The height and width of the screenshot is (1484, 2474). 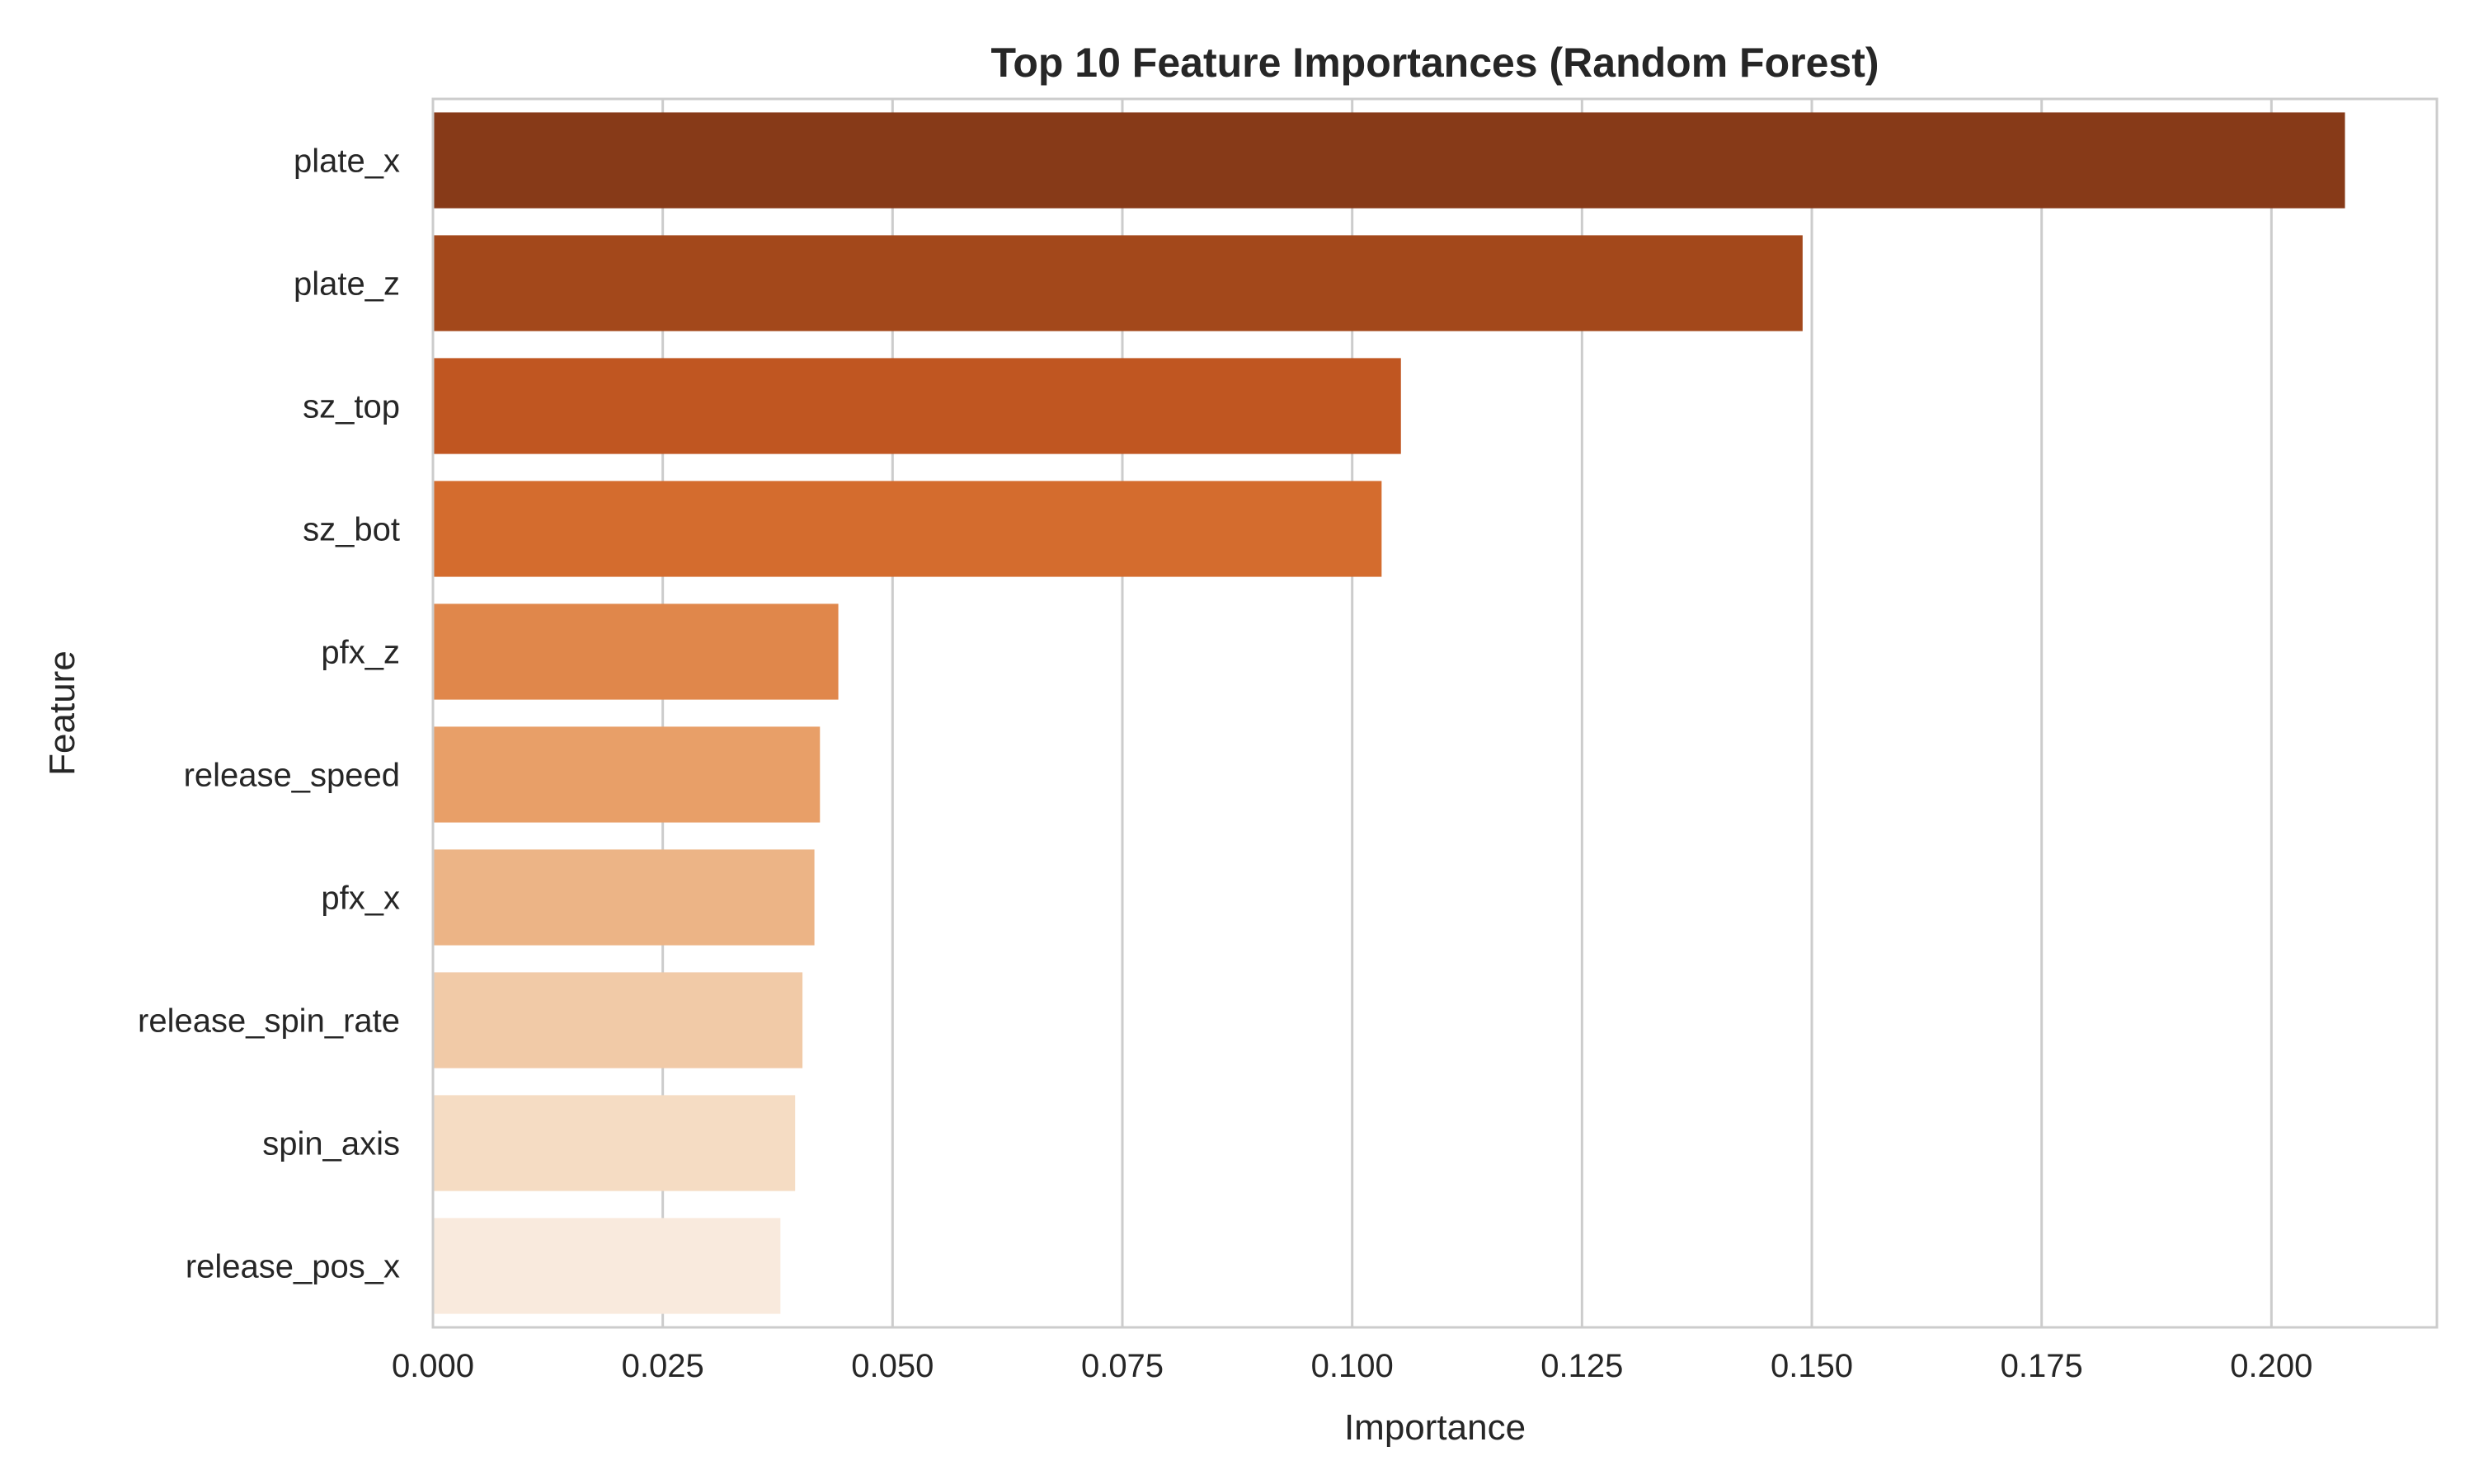 I want to click on x-tick-label: 0.175, so click(x=2042, y=1366).